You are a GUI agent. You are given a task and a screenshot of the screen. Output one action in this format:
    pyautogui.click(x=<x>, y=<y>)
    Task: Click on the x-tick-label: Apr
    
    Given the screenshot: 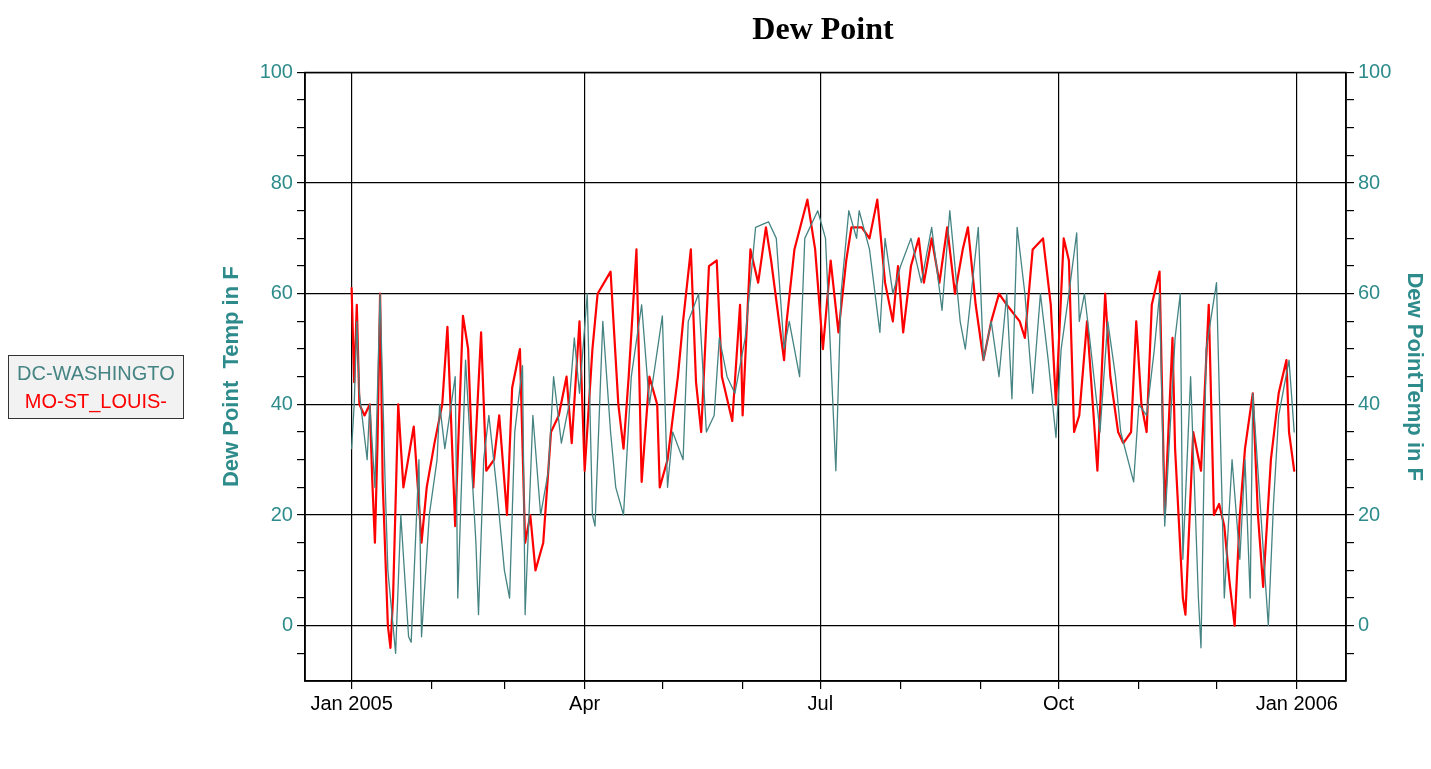 What is the action you would take?
    pyautogui.click(x=585, y=702)
    